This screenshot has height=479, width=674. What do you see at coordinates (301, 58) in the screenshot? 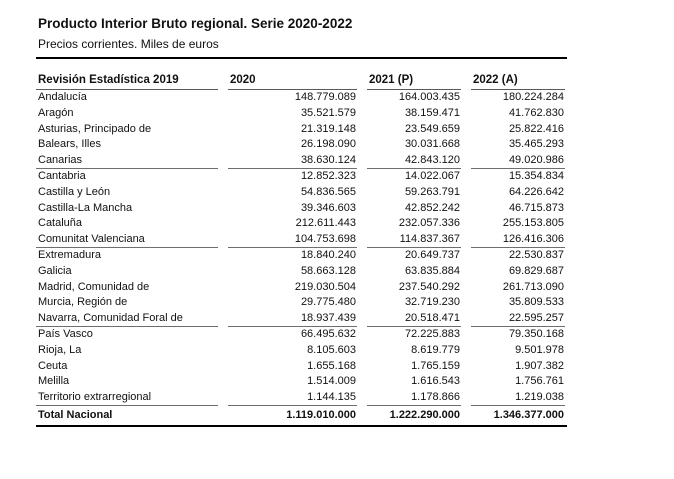
I see `title-rule` at bounding box center [301, 58].